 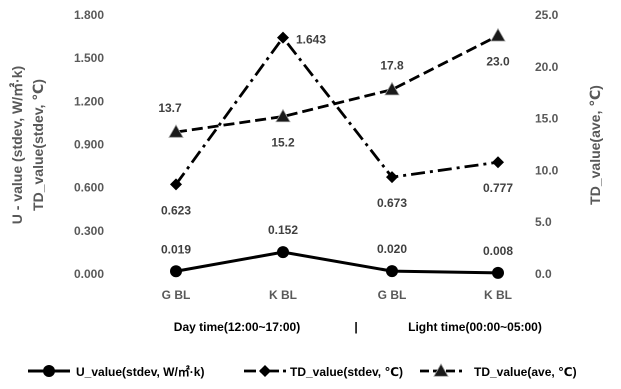 What do you see at coordinates (89, 274) in the screenshot?
I see `left-y-tick-label: 0.000` at bounding box center [89, 274].